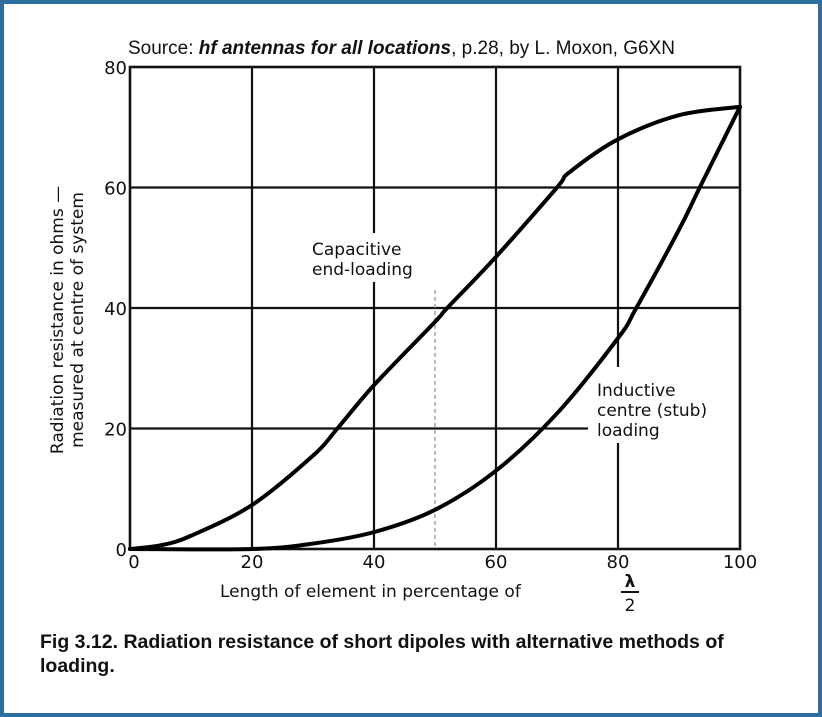  Describe the element at coordinates (58, 320) in the screenshot. I see `y-axis-label: Radiation resistance in ohms —` at that location.